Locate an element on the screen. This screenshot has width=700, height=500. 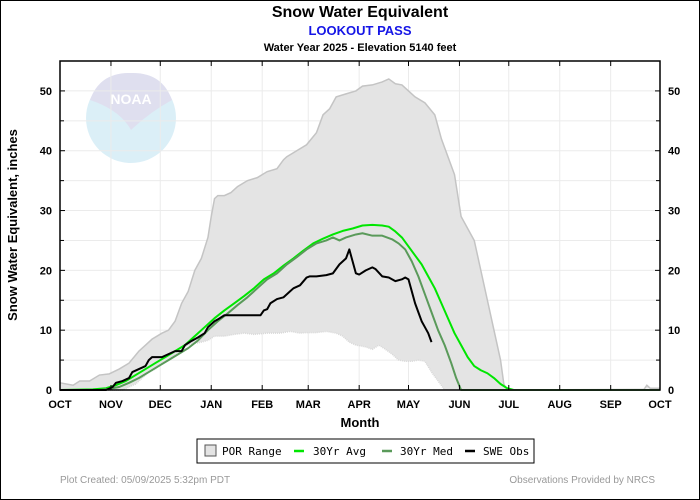
x-tick-label: JUL is located at coordinates (508, 405).